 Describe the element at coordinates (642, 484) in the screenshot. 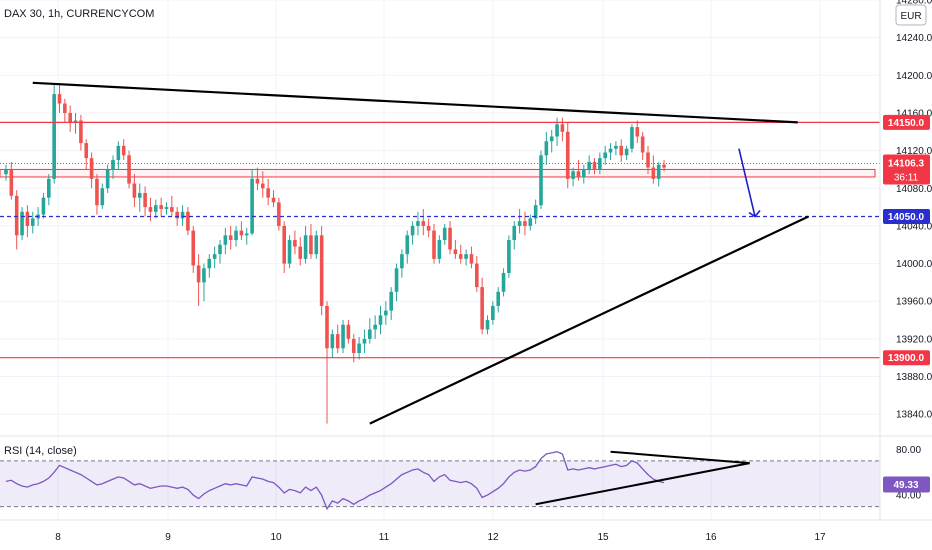

I see `rsi-trendline` at that location.